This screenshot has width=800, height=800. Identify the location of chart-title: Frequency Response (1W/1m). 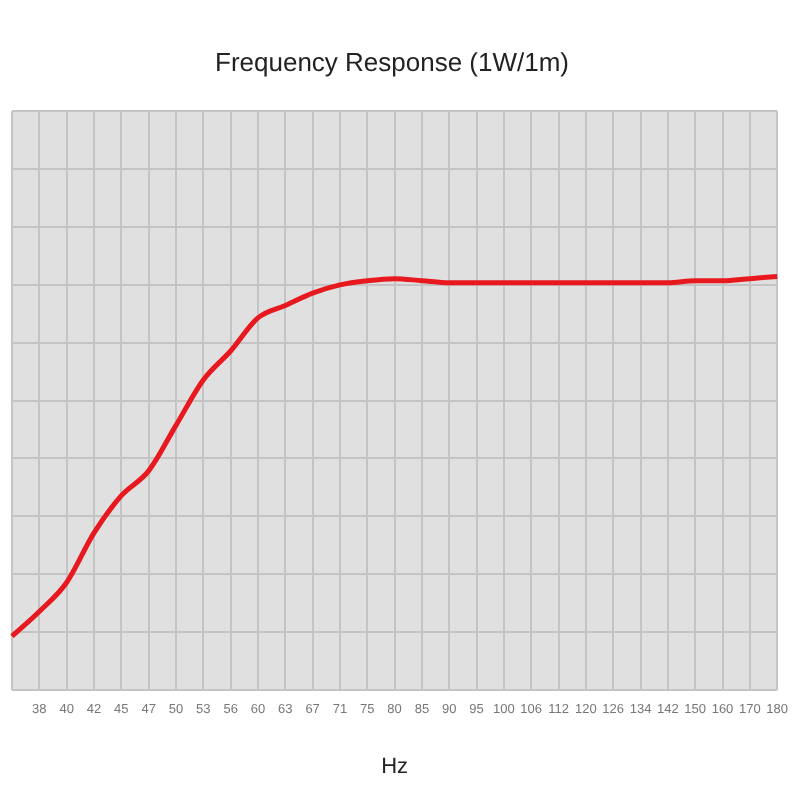
(392, 61).